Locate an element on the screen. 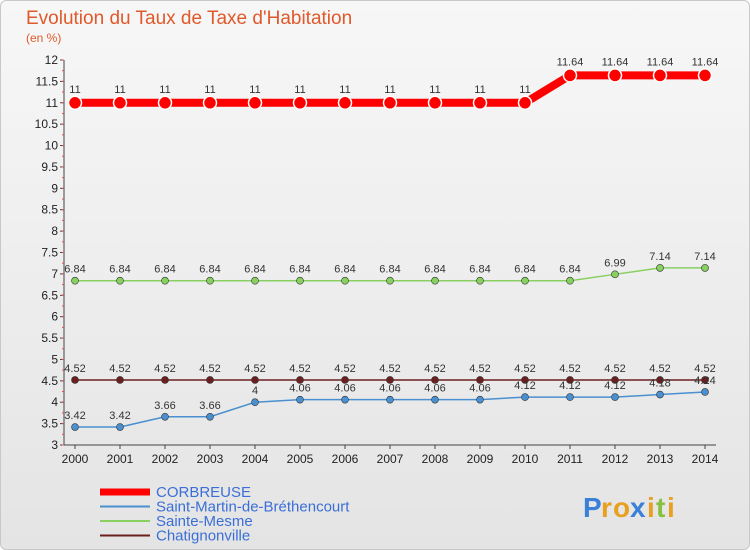 Image resolution: width=750 pixels, height=550 pixels. y-tick-label: 3 is located at coordinates (54, 445).